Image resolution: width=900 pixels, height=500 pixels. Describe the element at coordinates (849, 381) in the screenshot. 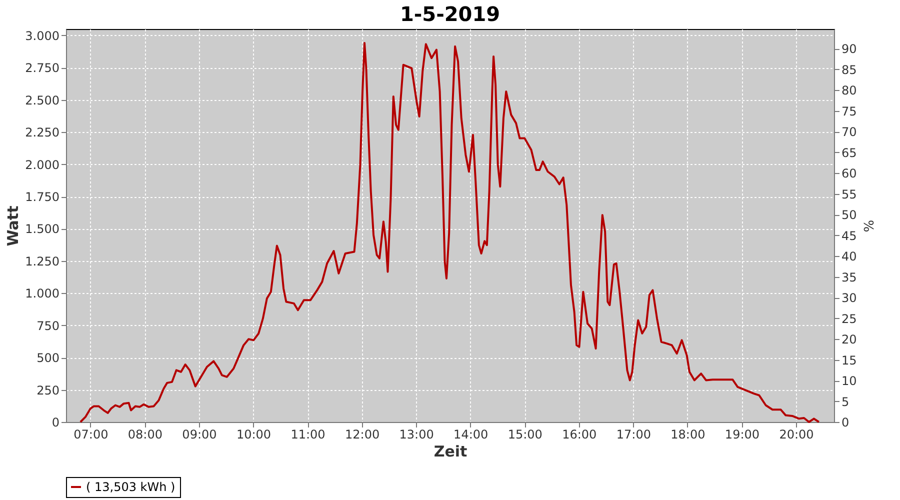

I see `y2-tick-label: 10` at that location.